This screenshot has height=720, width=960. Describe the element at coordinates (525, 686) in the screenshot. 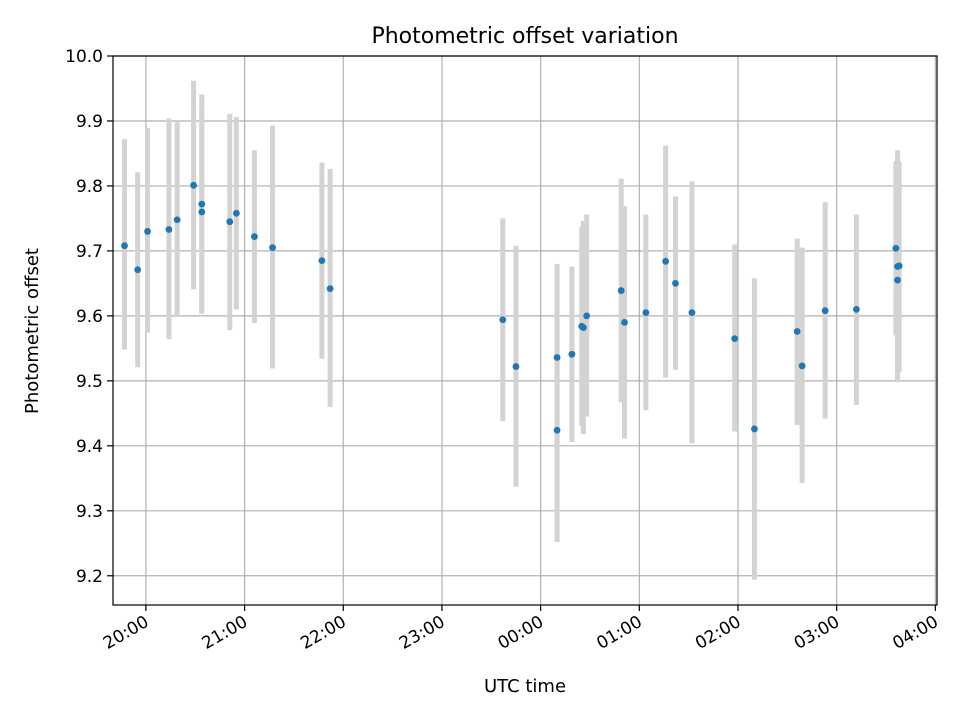

I see `x-axis-label: UTC time` at that location.